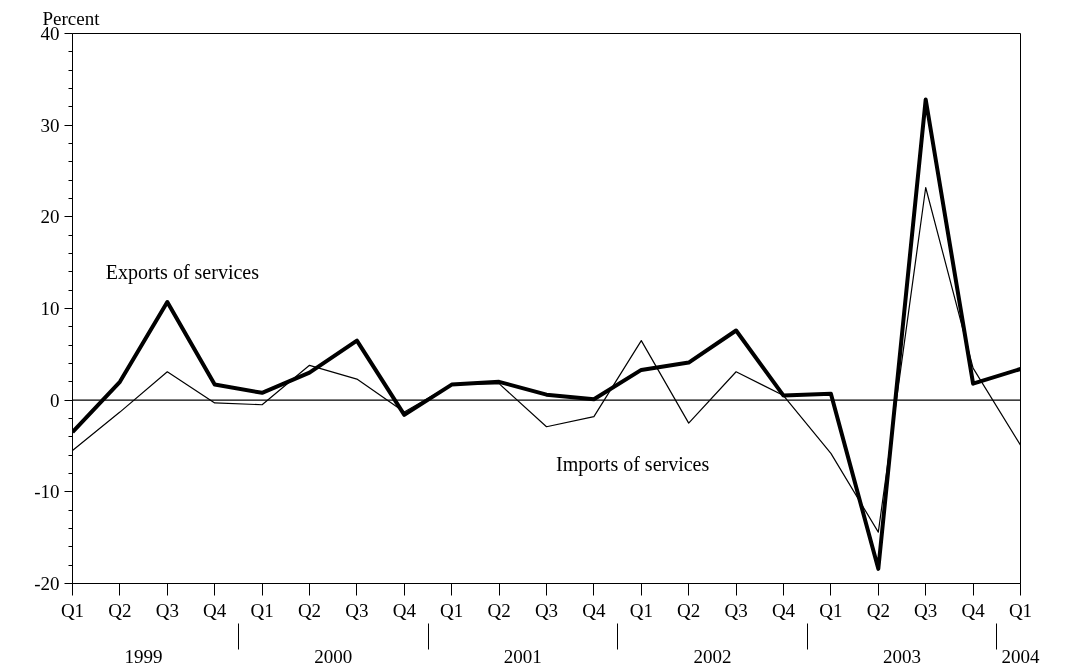  What do you see at coordinates (50, 217) in the screenshot?
I see `y-tick-label: 20` at bounding box center [50, 217].